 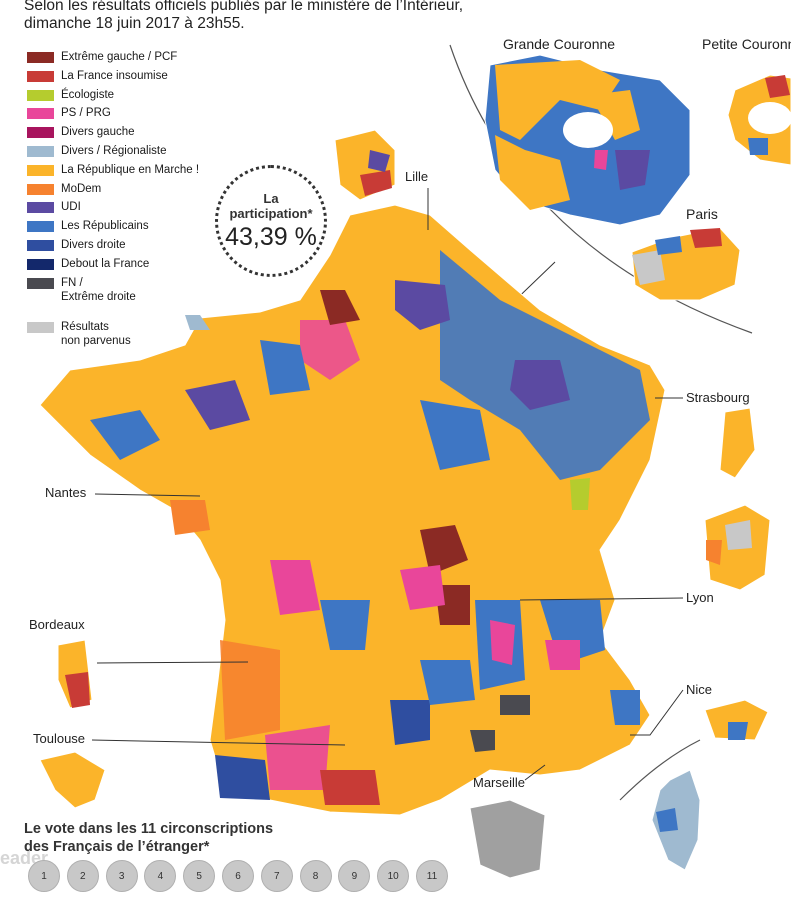 What do you see at coordinates (237, 876) in the screenshot?
I see `circonscription-button-6: 6` at bounding box center [237, 876].